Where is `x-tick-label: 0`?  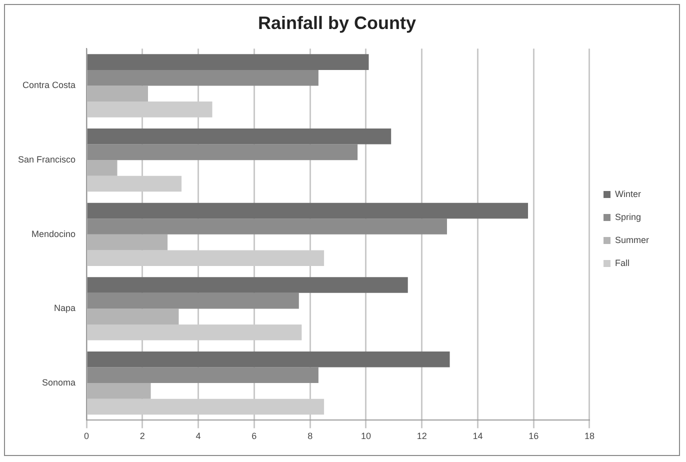 x-tick-label: 0 is located at coordinates (87, 436).